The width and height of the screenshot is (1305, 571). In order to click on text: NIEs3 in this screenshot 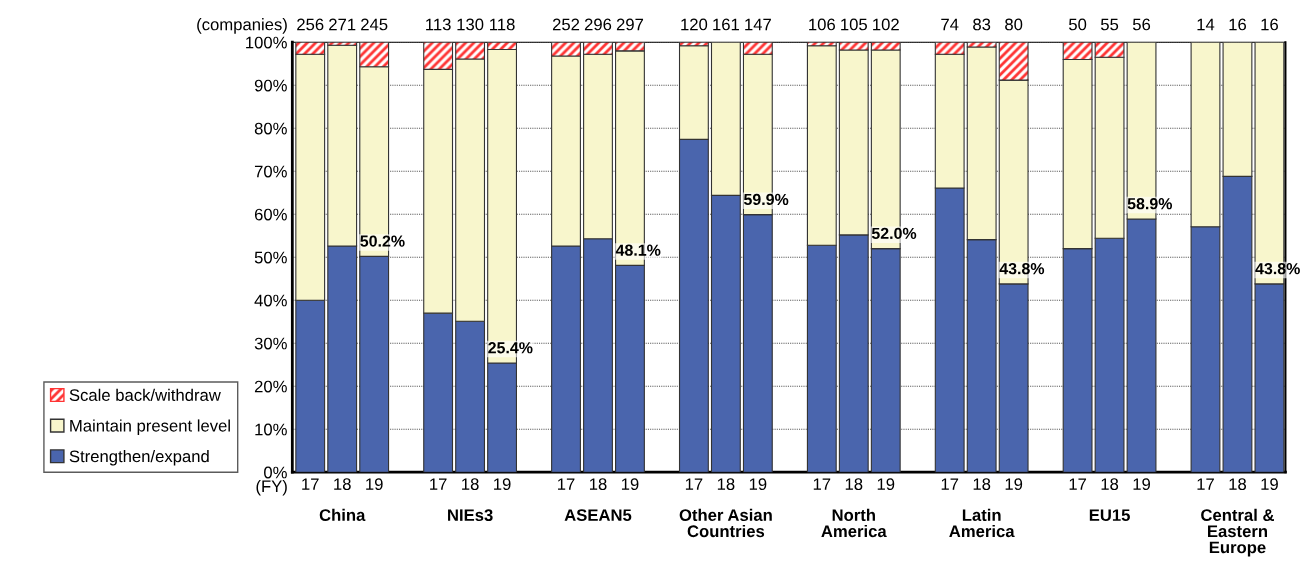, I will do `click(470, 515)`.